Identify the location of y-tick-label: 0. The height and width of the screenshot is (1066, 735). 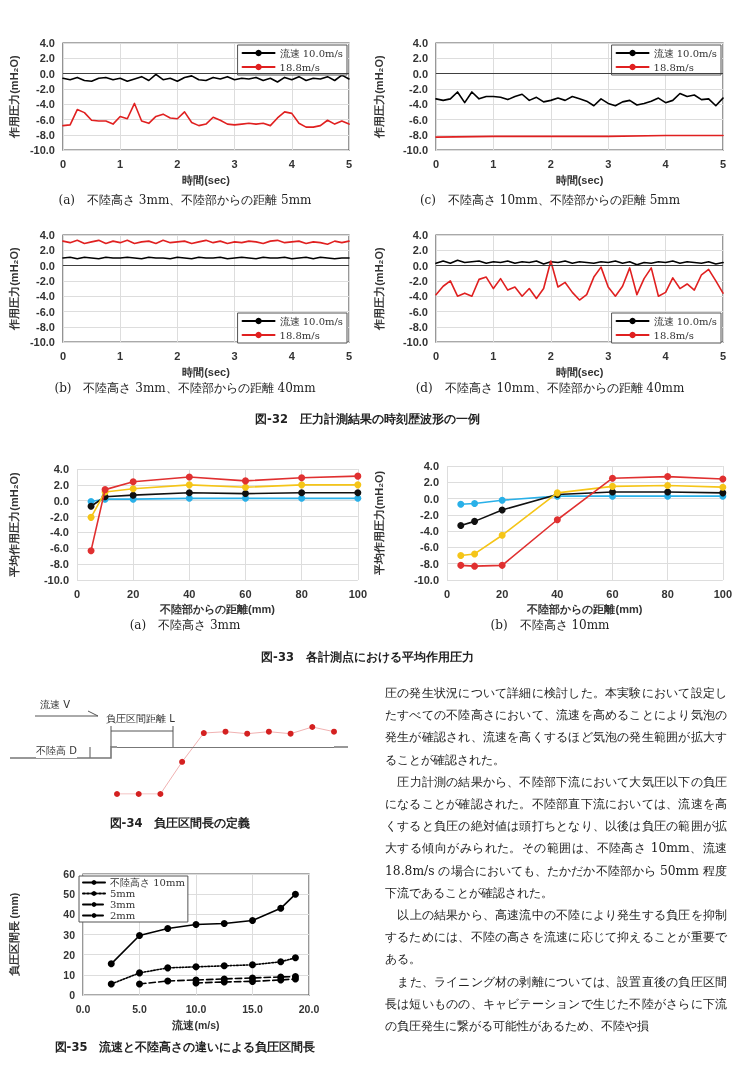
(72, 995).